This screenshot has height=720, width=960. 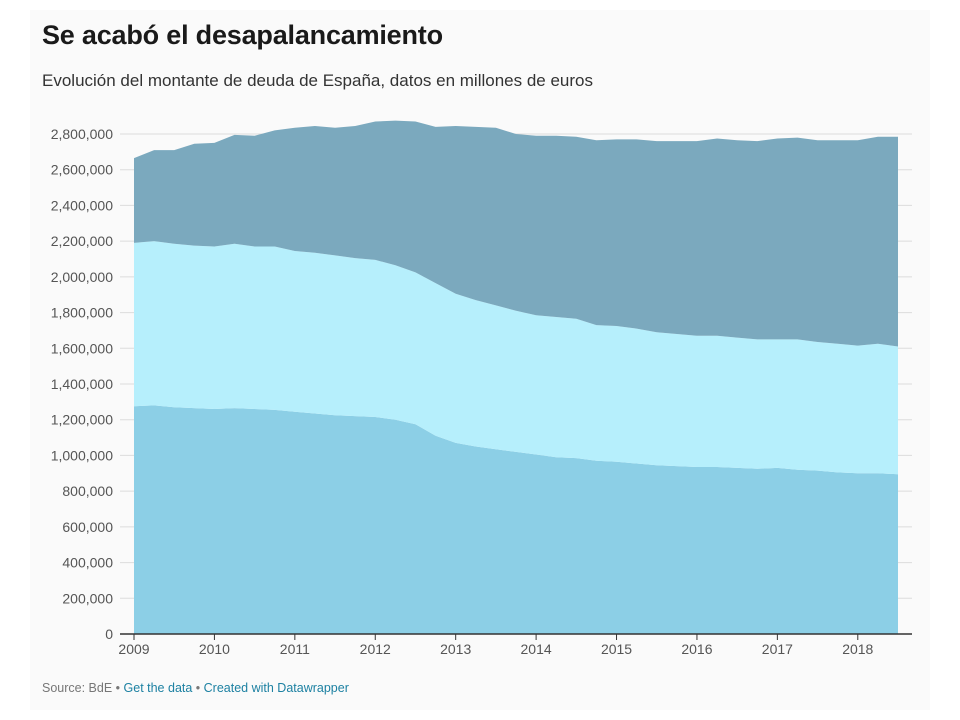 I want to click on y-tick-label: 800,000, so click(x=87, y=491).